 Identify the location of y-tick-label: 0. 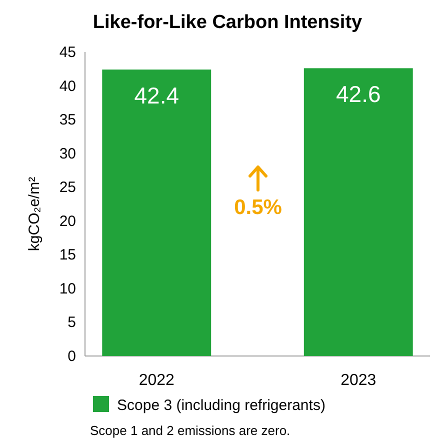
(72, 356).